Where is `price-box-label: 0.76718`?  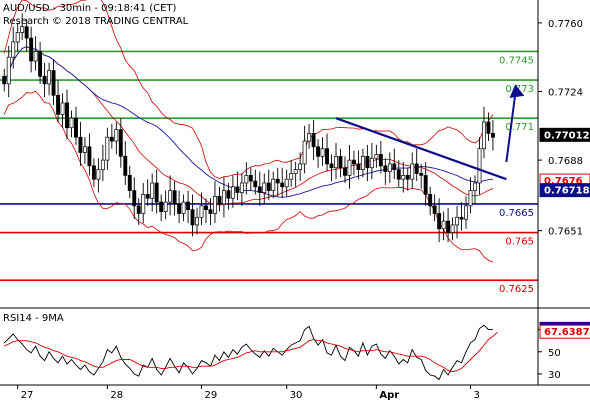
price-box-label: 0.76718 is located at coordinates (567, 191).